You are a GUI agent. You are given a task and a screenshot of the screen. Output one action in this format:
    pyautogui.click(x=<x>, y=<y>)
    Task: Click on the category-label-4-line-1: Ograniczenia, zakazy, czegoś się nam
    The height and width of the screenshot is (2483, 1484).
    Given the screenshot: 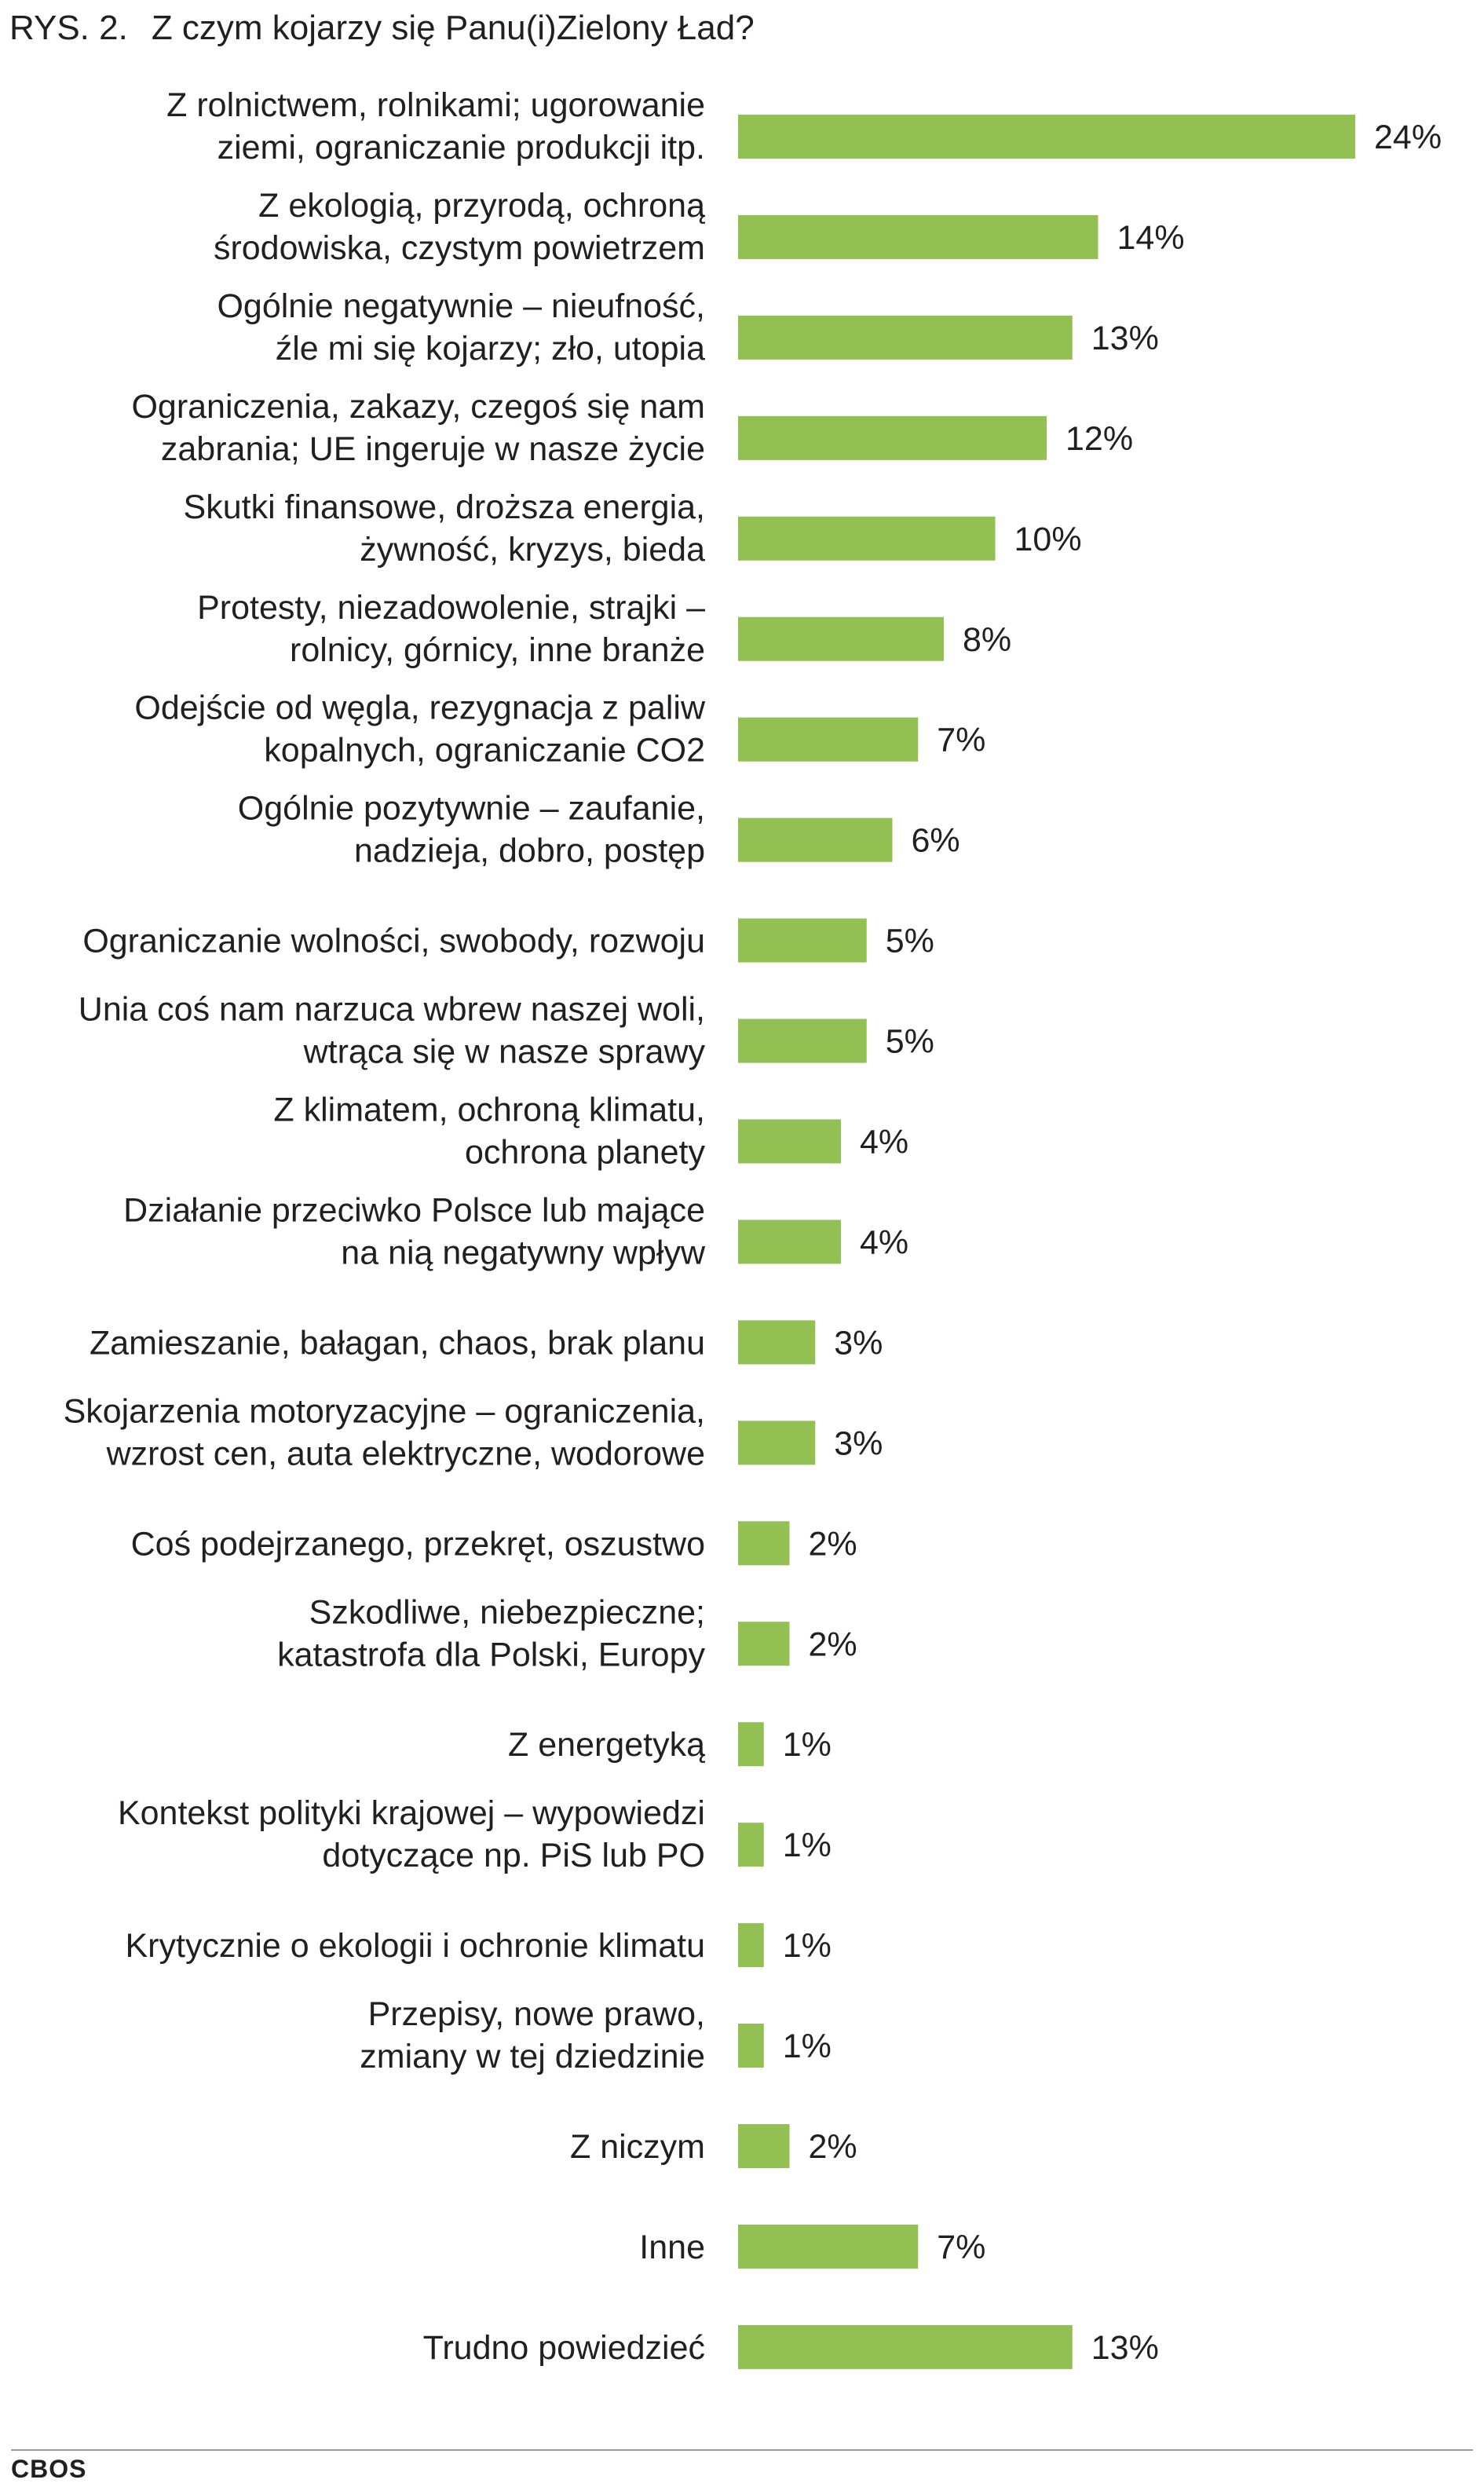 What is the action you would take?
    pyautogui.click(x=418, y=407)
    